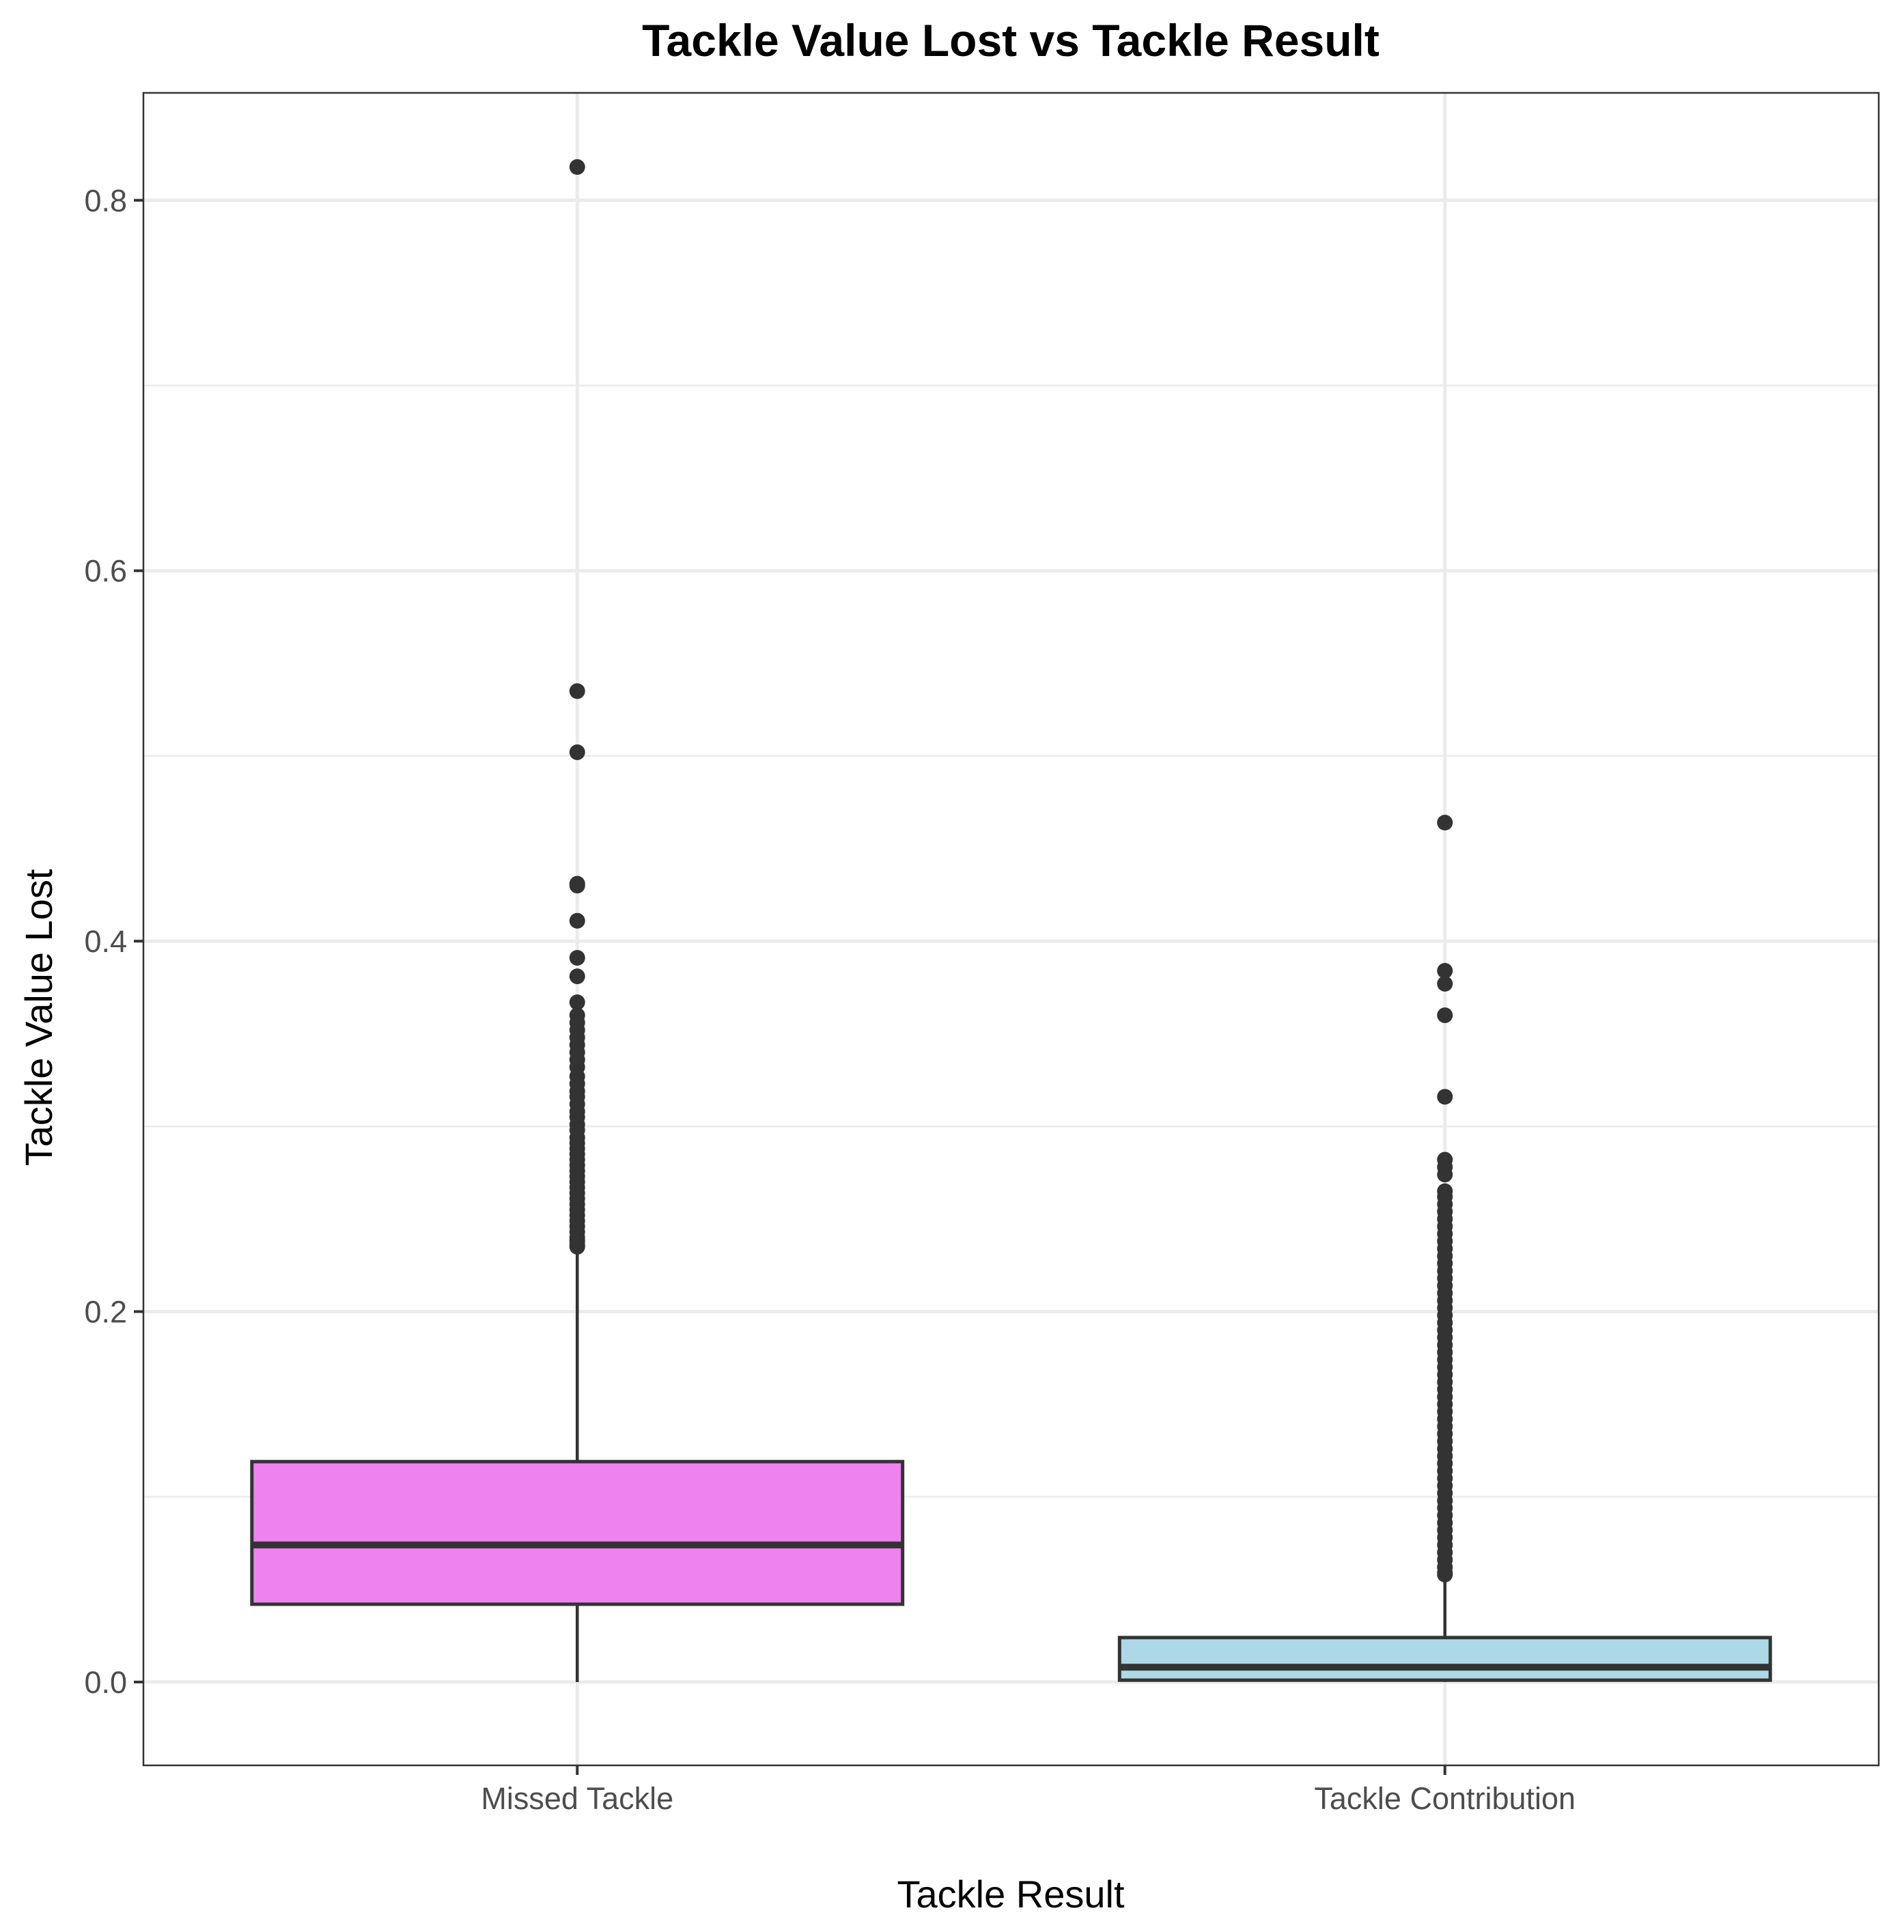 This screenshot has height=1932, width=1904. What do you see at coordinates (38, 1017) in the screenshot?
I see `y-axis-title: Tackle Value Lost` at bounding box center [38, 1017].